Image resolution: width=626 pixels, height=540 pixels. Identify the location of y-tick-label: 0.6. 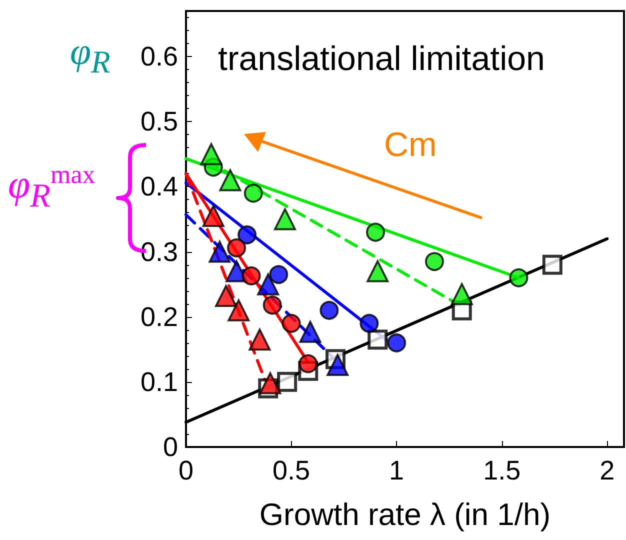
(159, 57).